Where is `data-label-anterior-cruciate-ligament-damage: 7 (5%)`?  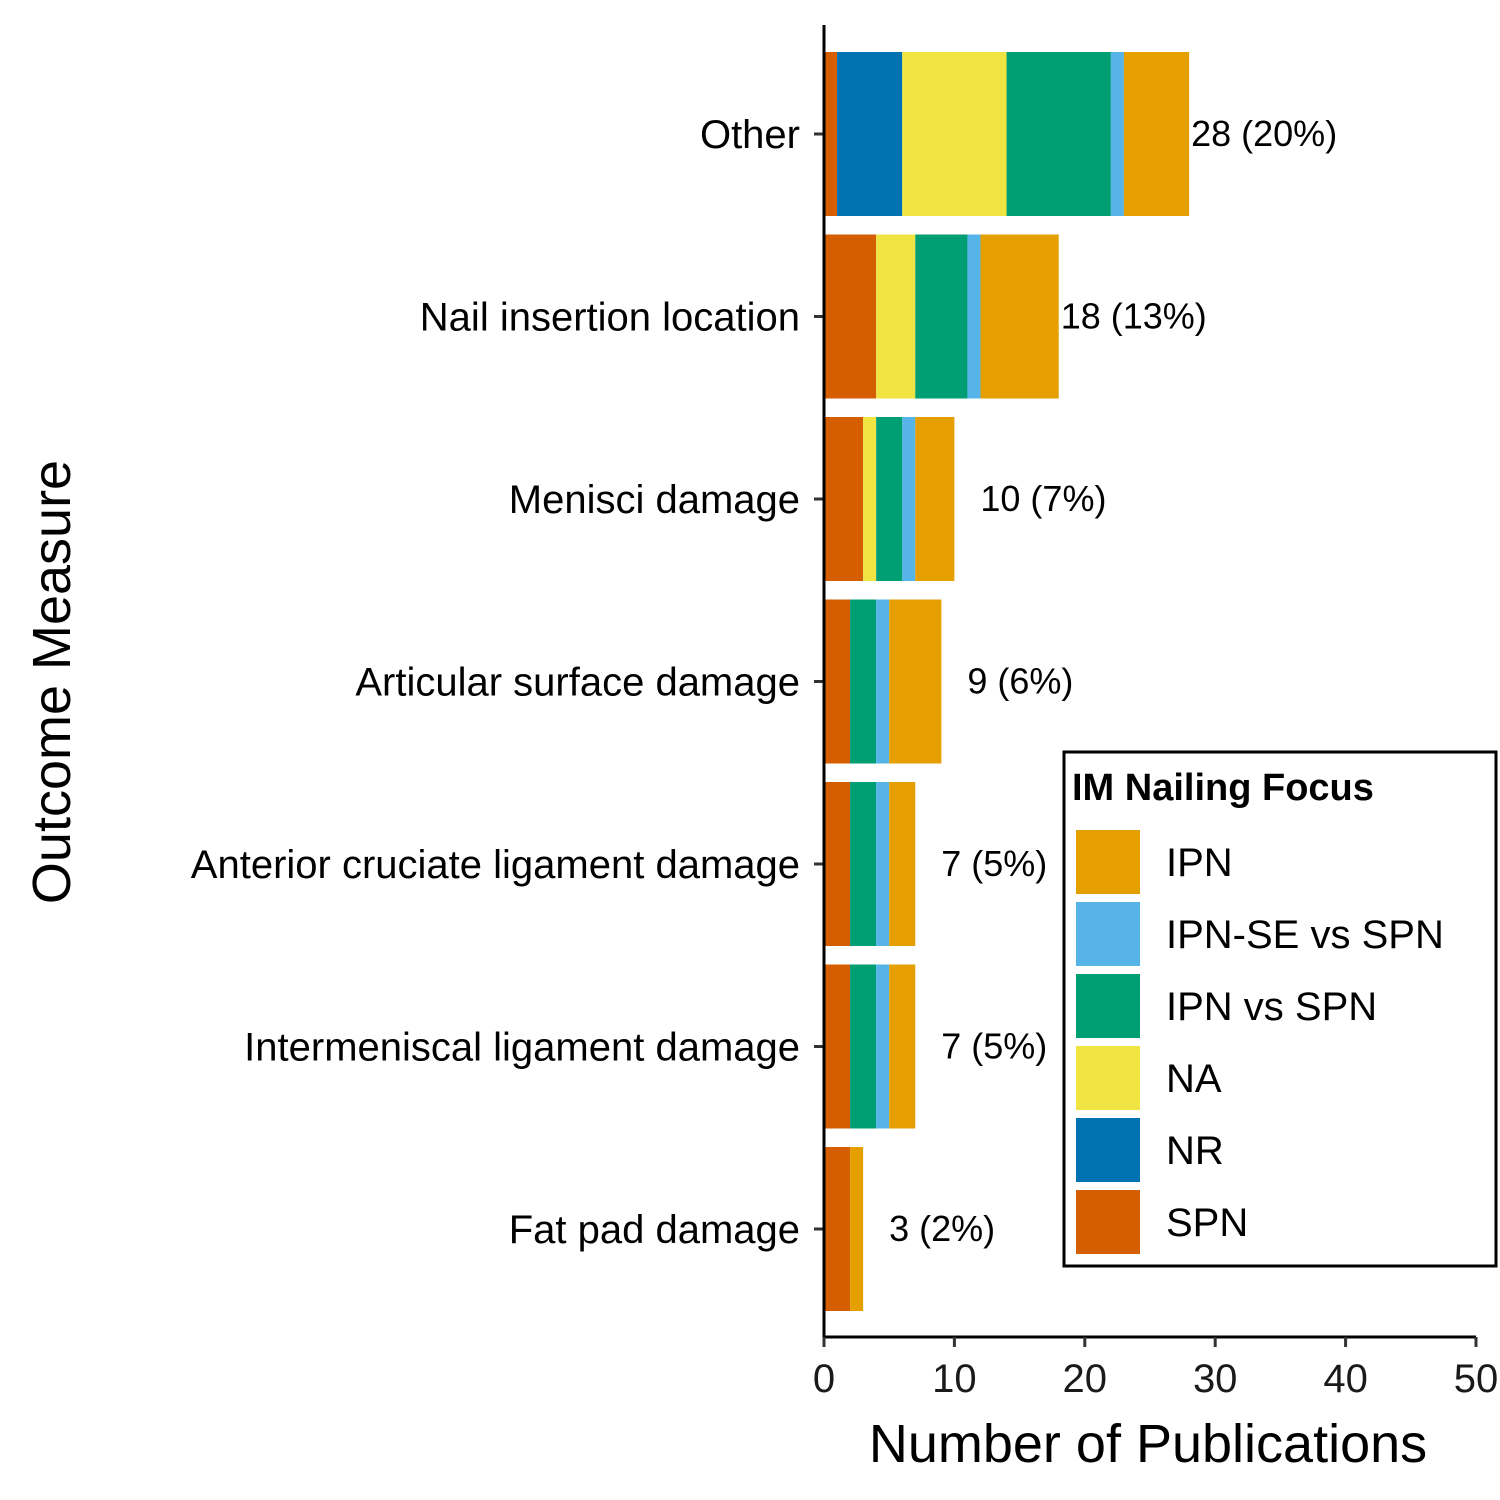
data-label-anterior-cruciate-ligament-damage: 7 (5%) is located at coordinates (994, 863).